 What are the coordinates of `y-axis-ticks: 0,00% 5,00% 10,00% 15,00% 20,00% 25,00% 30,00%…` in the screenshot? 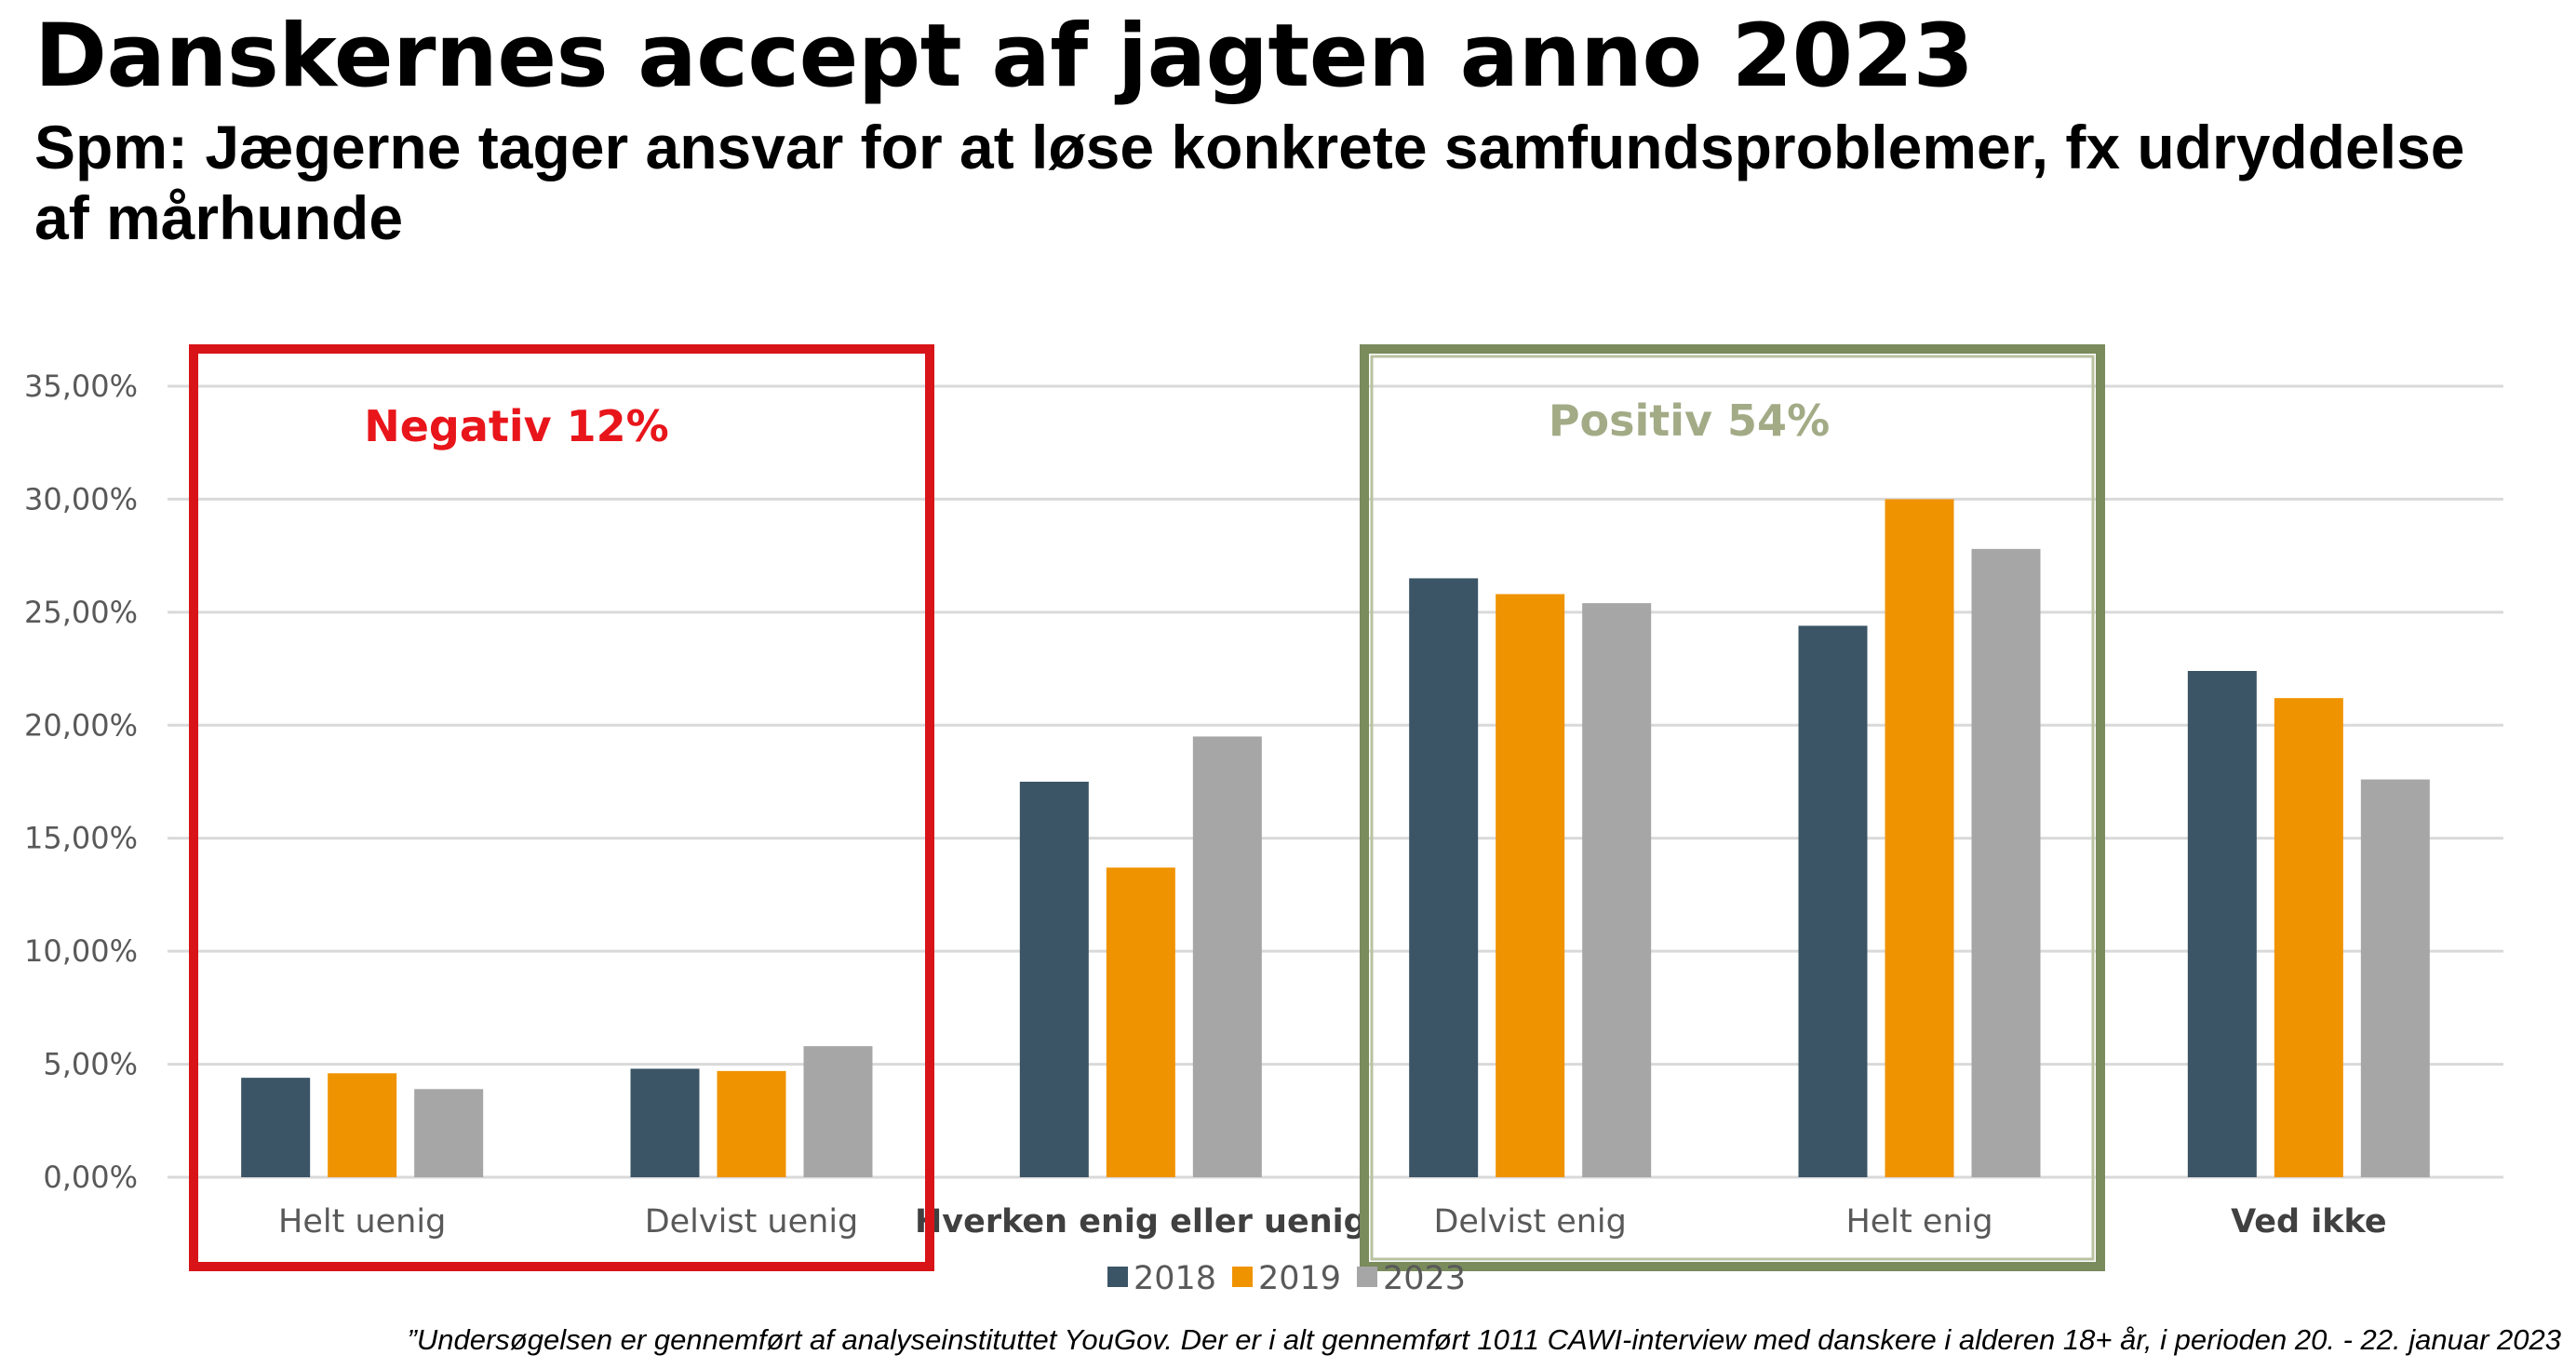 It's located at (81, 782).